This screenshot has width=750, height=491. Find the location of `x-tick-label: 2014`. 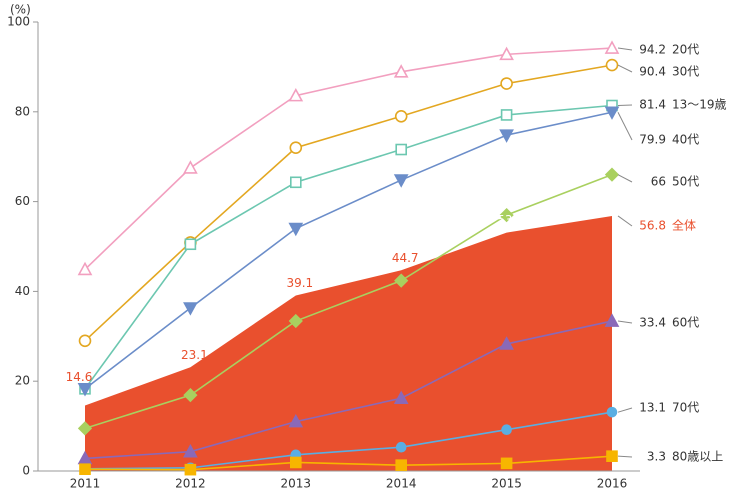

x-tick-label: 2014 is located at coordinates (401, 484).